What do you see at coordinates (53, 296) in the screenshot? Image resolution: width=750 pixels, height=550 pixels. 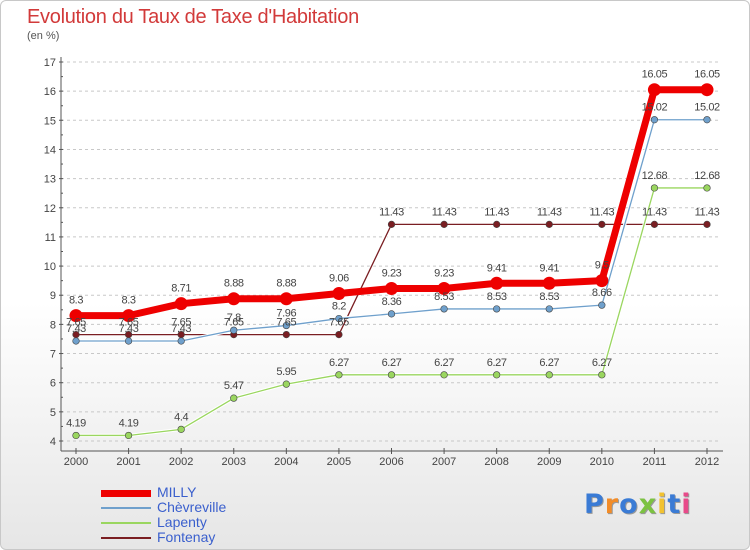 I see `y-tick-label: 9` at bounding box center [53, 296].